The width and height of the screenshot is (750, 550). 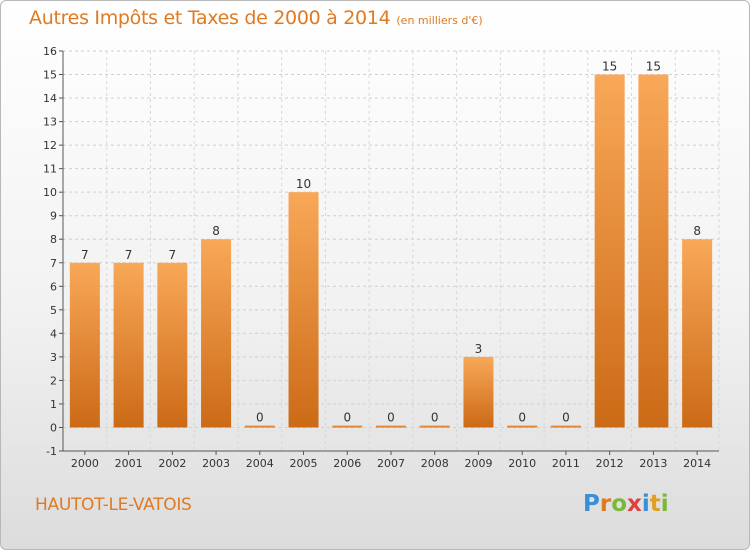 What do you see at coordinates (50, 192) in the screenshot?
I see `y-tick-label: 10` at bounding box center [50, 192].